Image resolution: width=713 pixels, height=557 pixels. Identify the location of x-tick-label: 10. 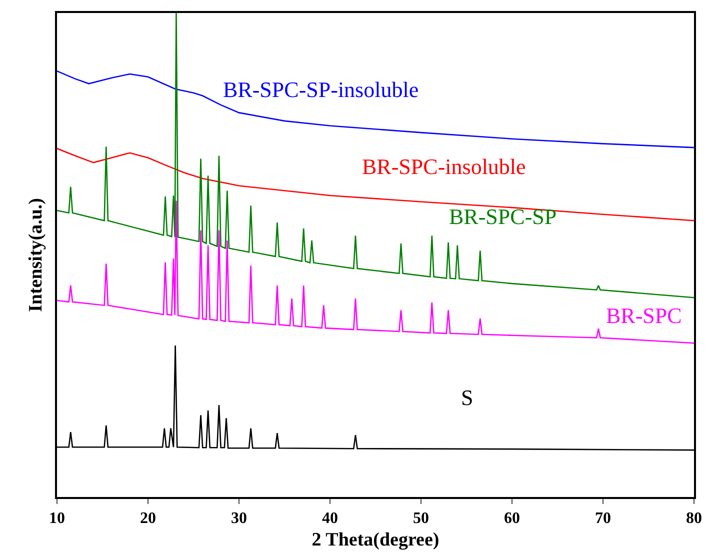
(57, 518).